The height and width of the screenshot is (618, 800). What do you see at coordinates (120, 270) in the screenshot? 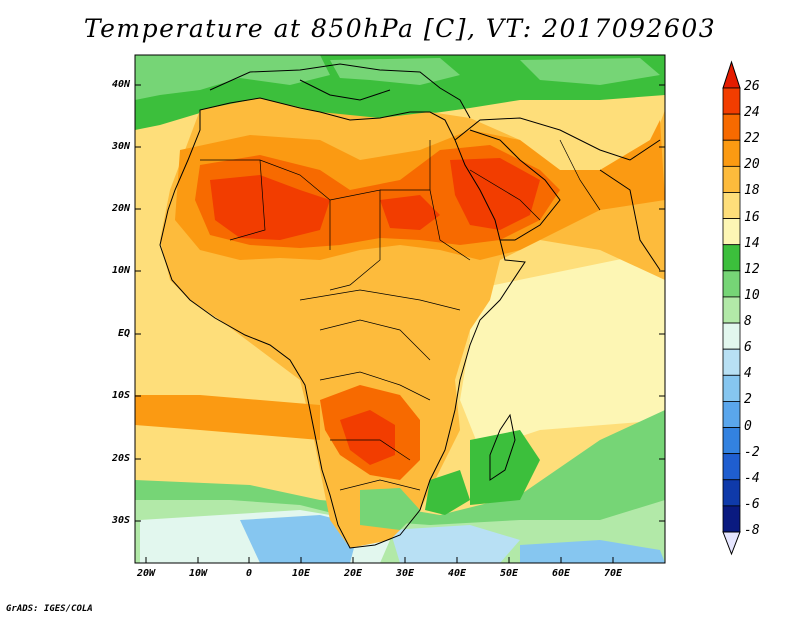
I see `lat-label-10n: 10N` at bounding box center [120, 270].